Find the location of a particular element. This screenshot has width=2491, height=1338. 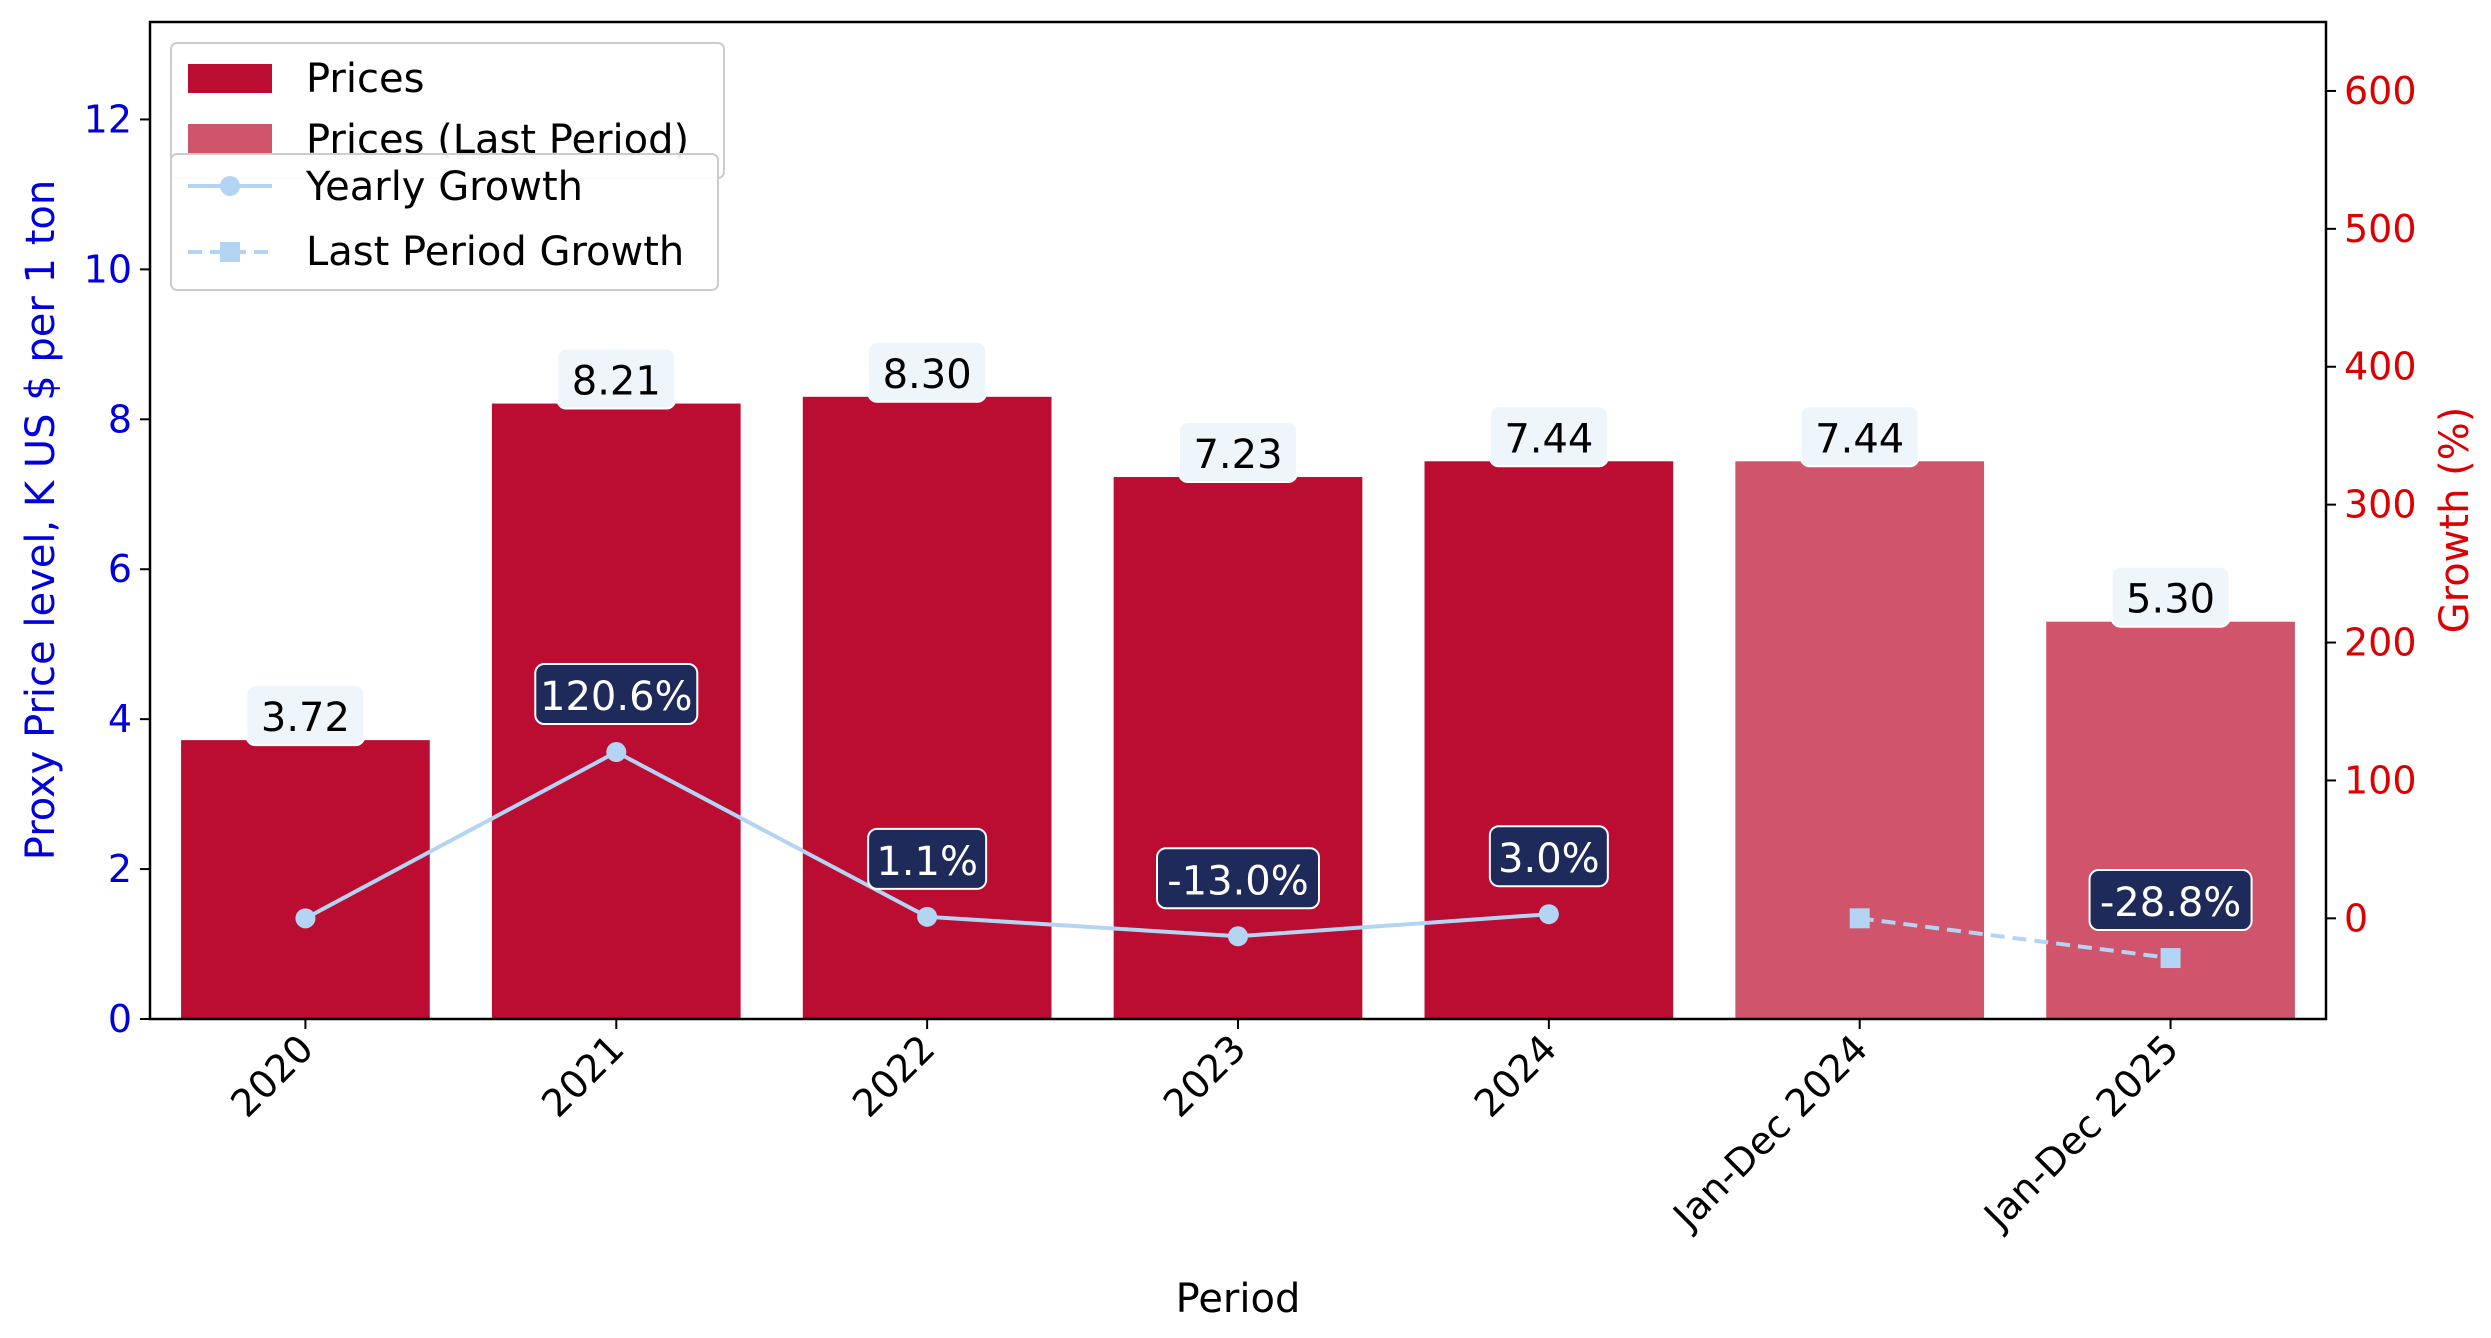

legend-marker-last-period-growth is located at coordinates (230, 252).